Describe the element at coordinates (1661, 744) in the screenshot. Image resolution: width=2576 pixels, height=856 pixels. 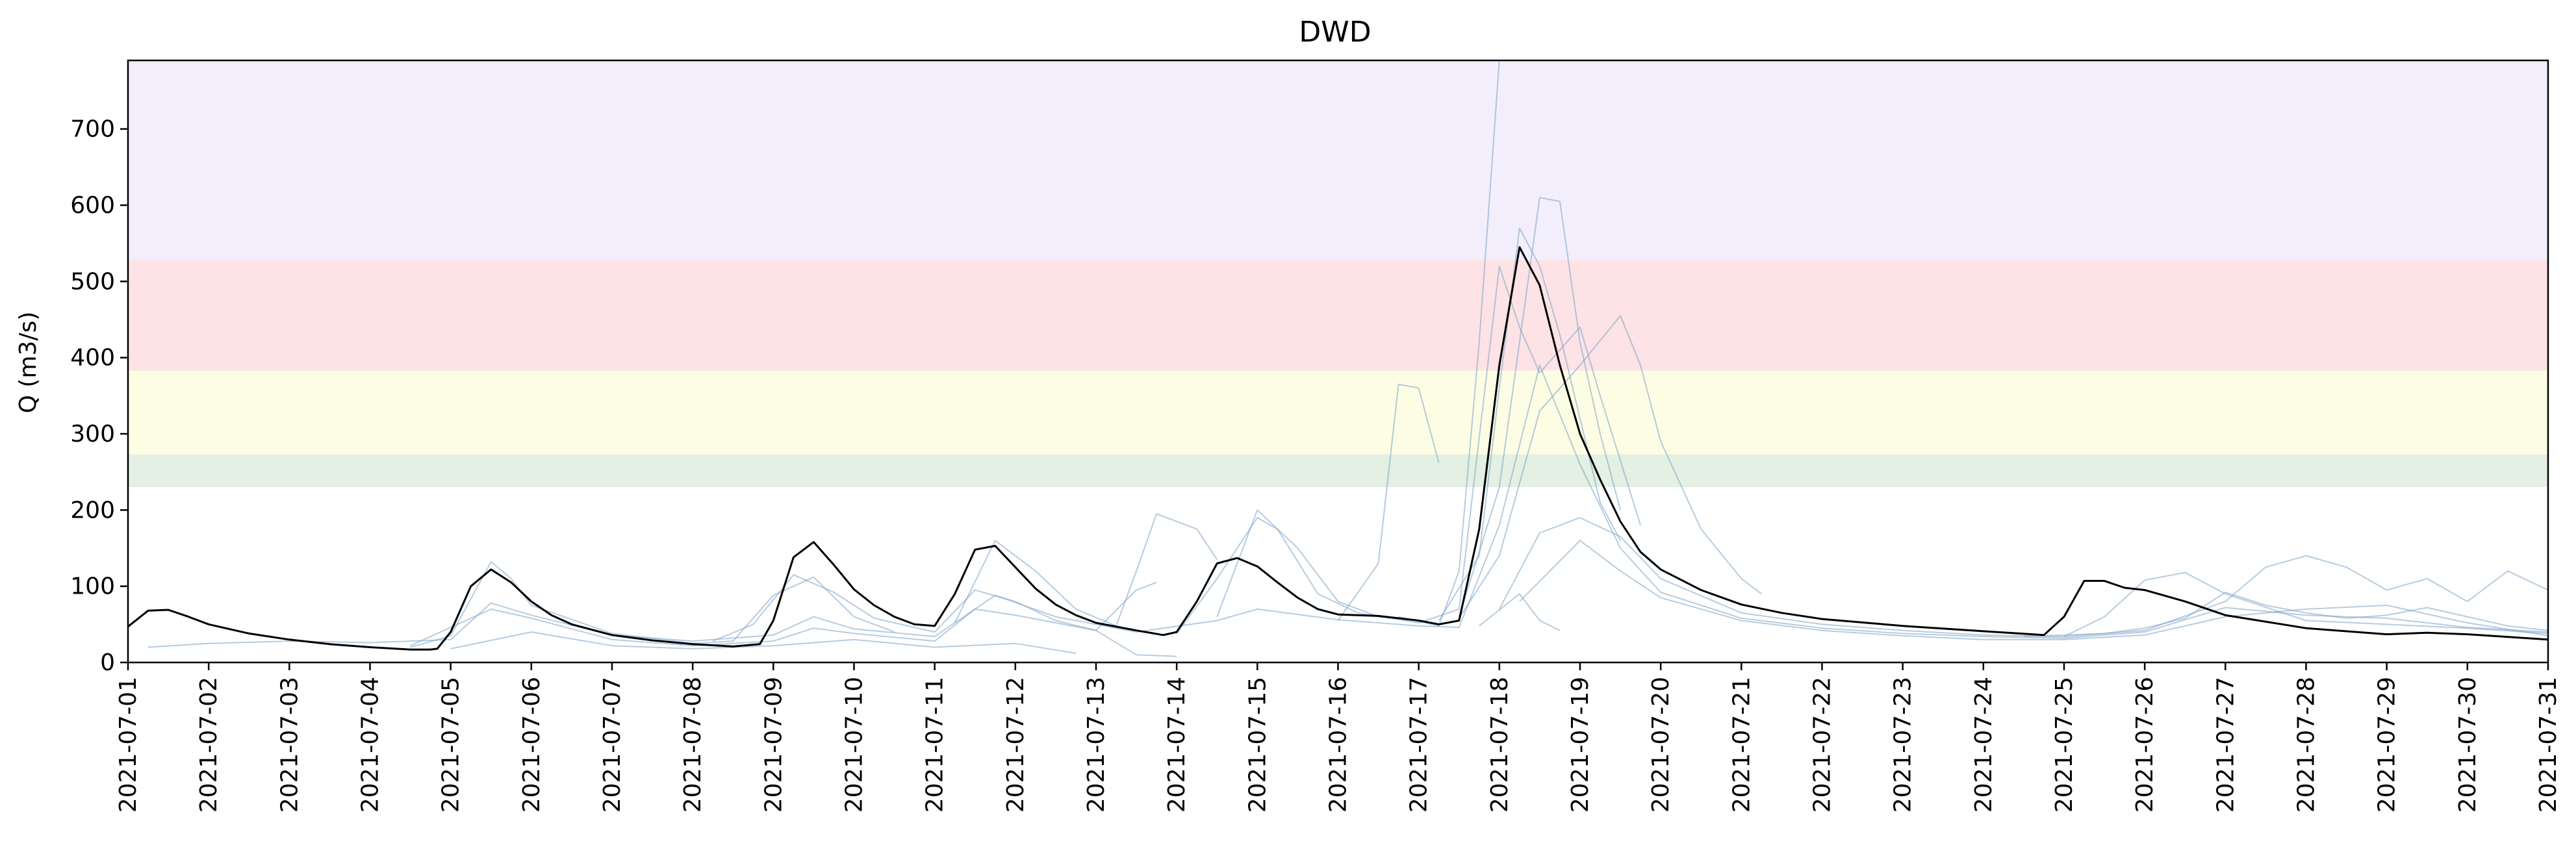
I see `x-tick-label: 2021-07-20` at that location.